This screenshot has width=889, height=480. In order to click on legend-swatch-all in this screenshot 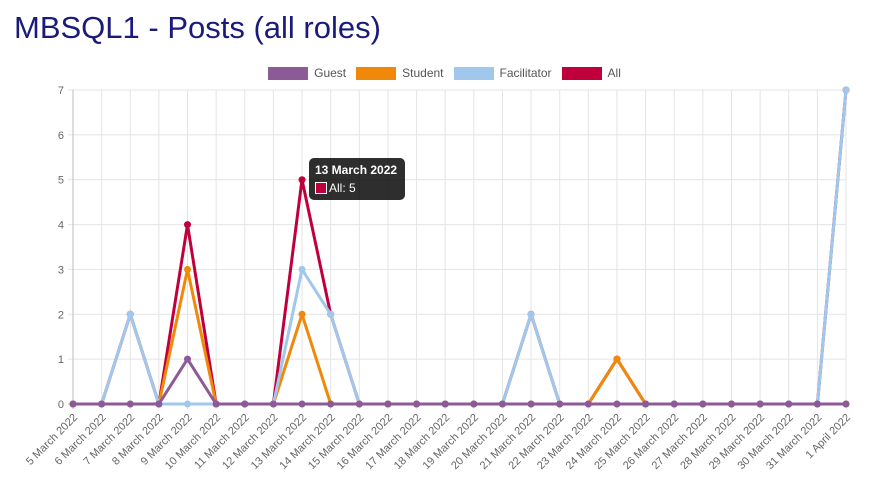, I will do `click(581, 73)`.